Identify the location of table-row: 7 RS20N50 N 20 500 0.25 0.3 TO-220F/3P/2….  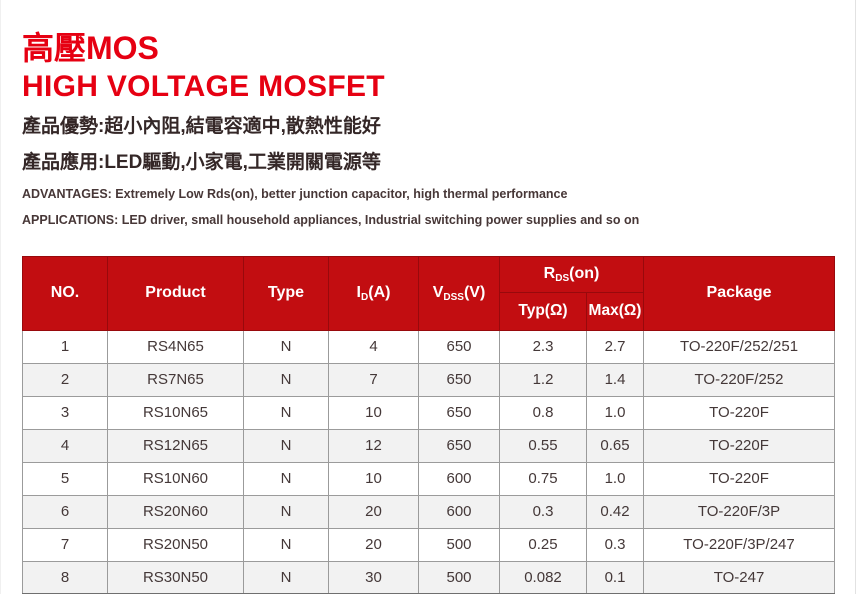
(429, 544).